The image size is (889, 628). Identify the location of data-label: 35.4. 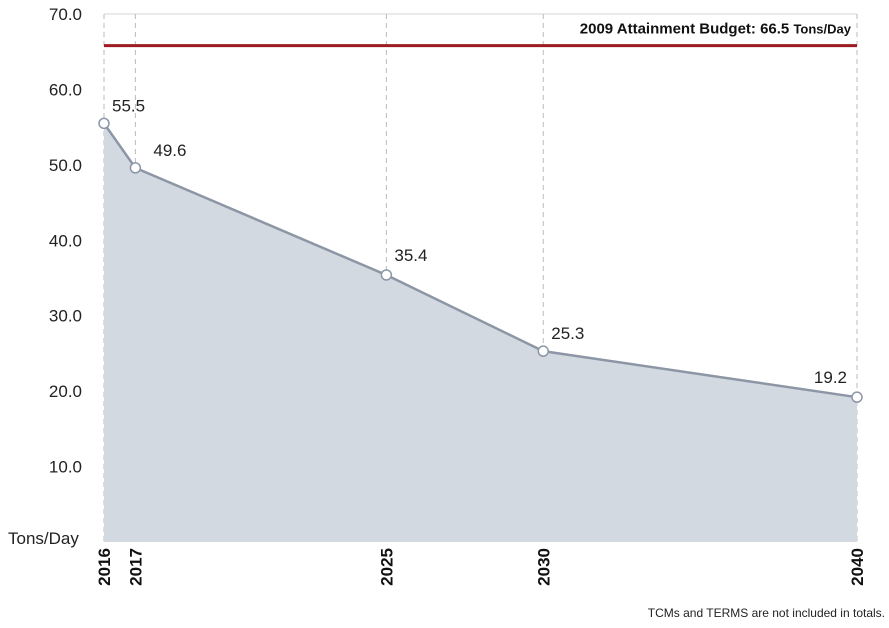
(410, 255).